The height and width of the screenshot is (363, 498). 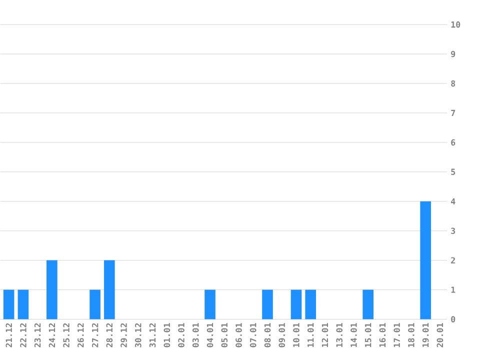 I want to click on x-tick-label: 09.01, so click(x=282, y=335).